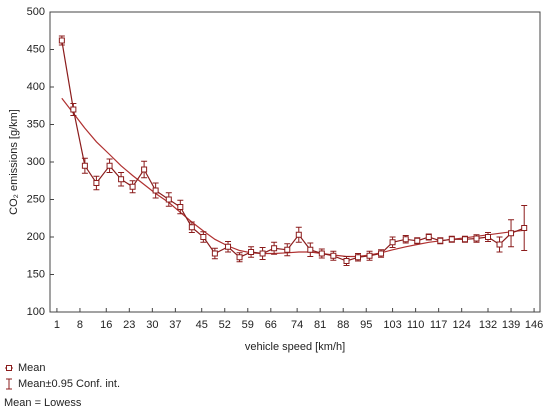  Describe the element at coordinates (297, 325) in the screenshot. I see `x-tick-label: 74` at that location.